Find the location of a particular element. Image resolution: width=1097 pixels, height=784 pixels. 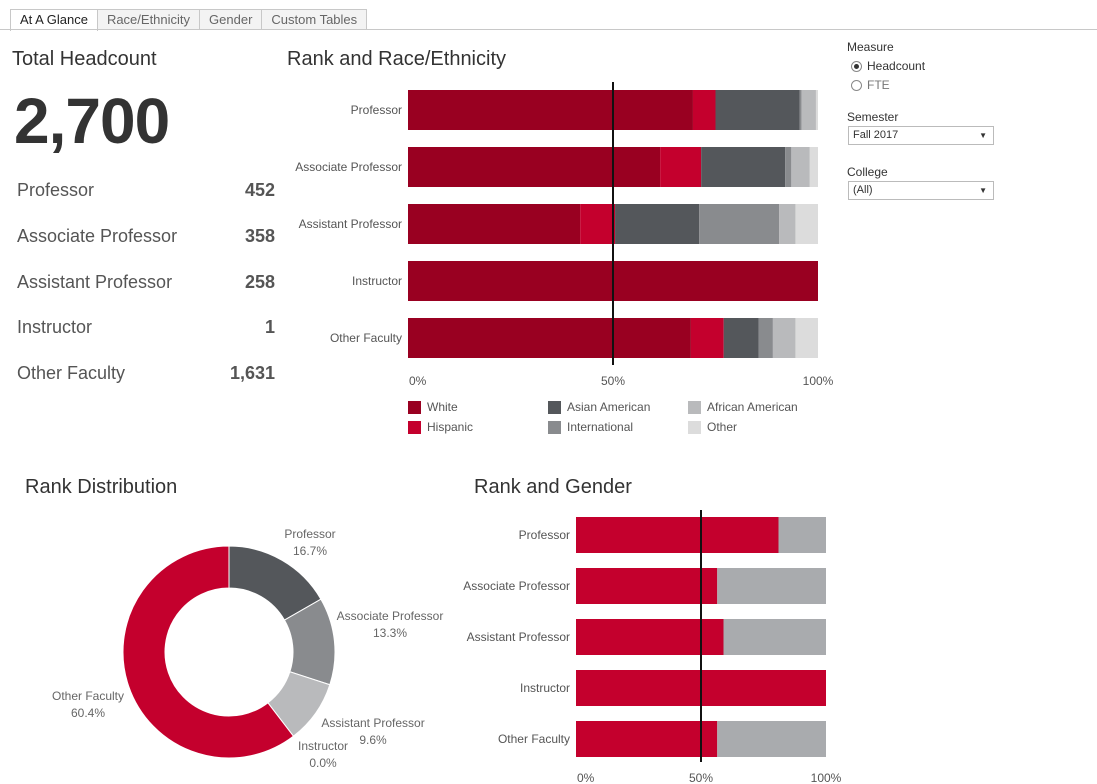

radio-label: Headcount is located at coordinates (896, 66).